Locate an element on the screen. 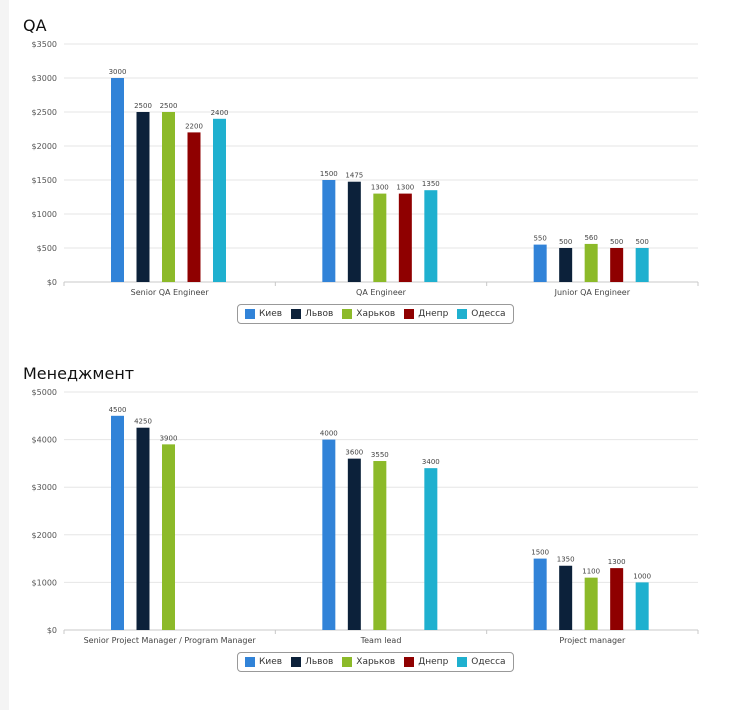  data-label: 3900 is located at coordinates (169, 438).